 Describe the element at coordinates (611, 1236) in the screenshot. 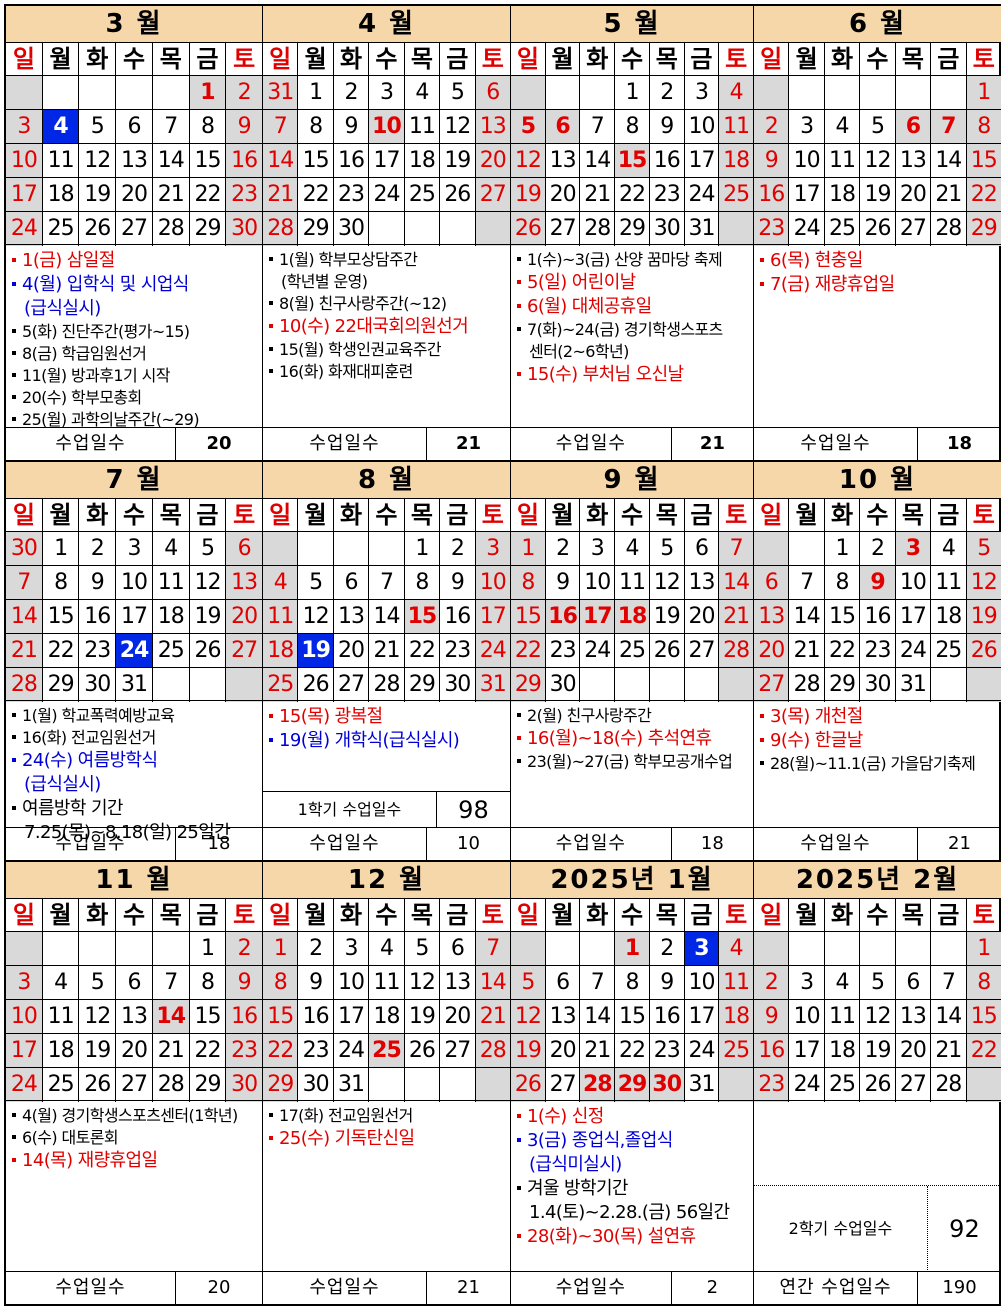

I see `event-text: 28(화)~30(목) 설연휴` at that location.